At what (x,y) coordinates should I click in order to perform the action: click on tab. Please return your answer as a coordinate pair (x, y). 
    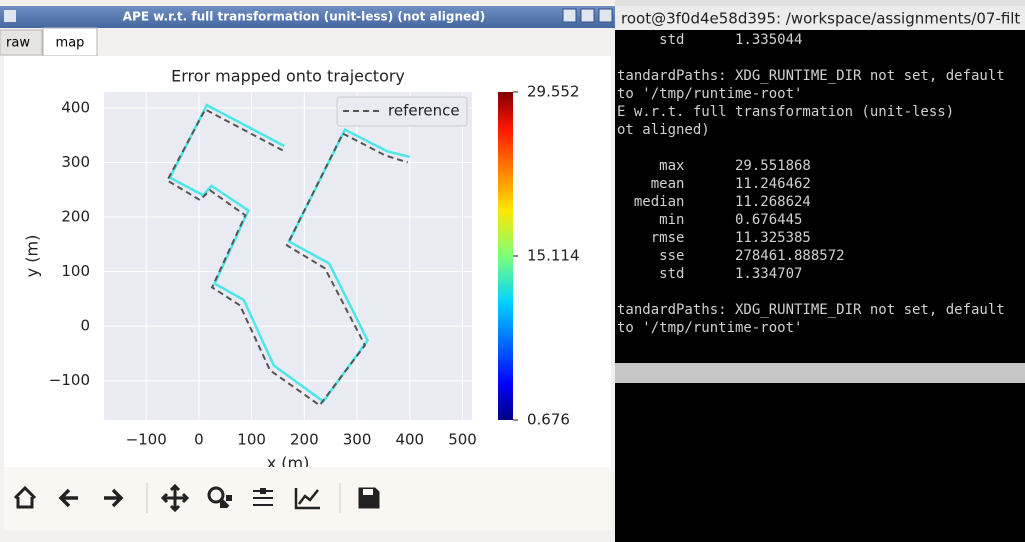
    Looking at the image, I should click on (21, 42).